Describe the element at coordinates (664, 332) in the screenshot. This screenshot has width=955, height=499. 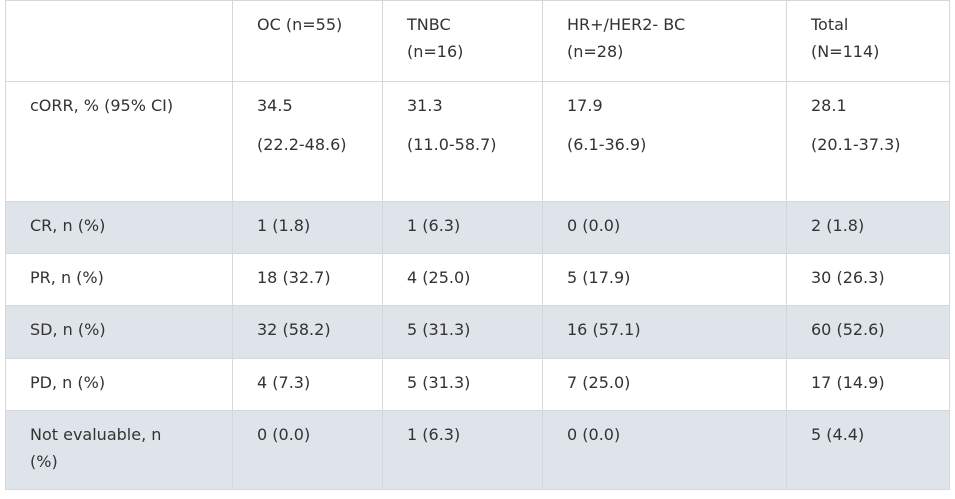
I see `table-cell: 16 (57.1)` at that location.